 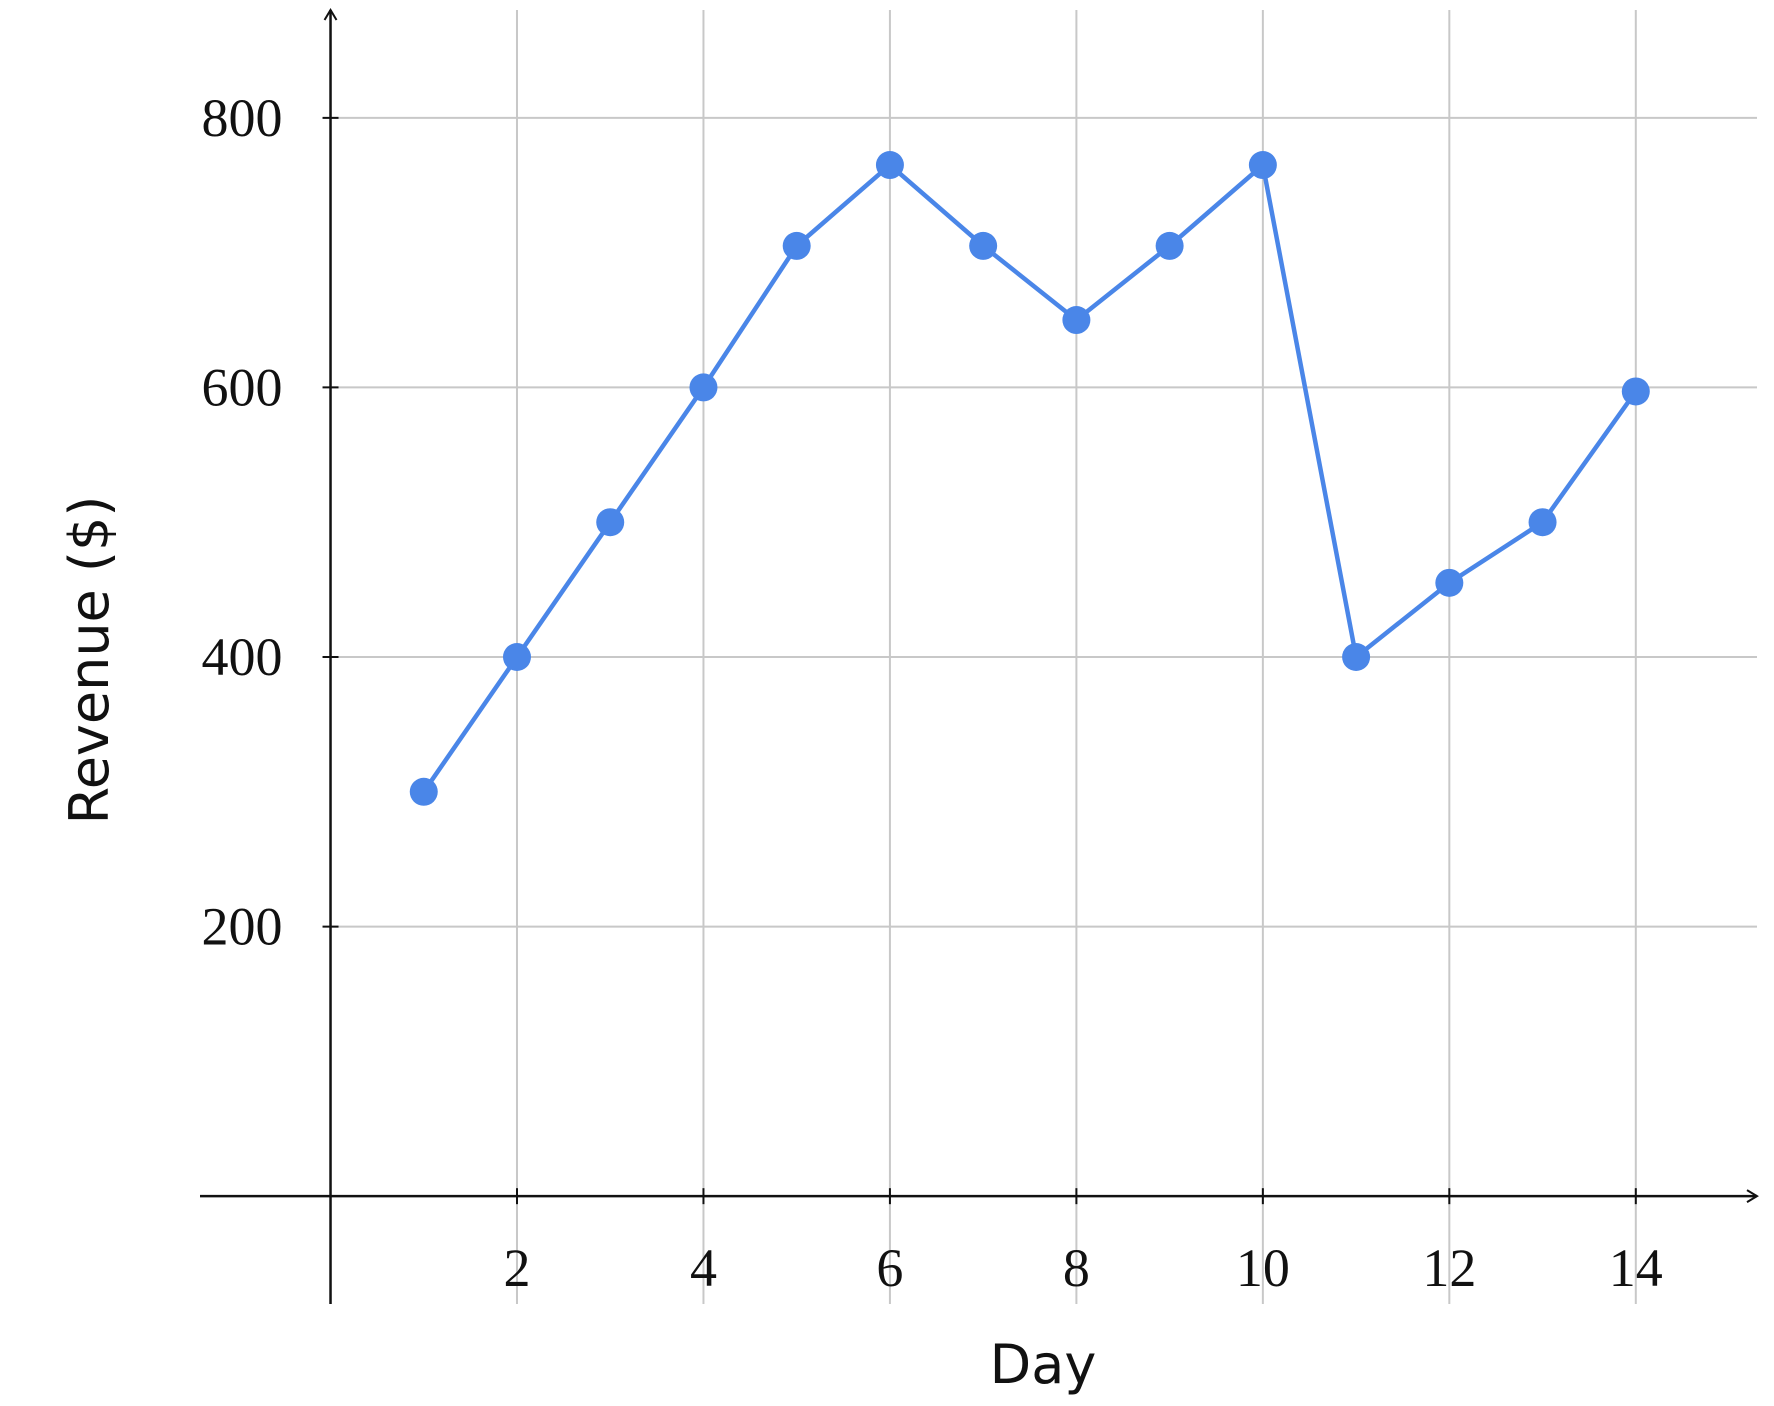 What do you see at coordinates (242, 118) in the screenshot?
I see `y-tick-label: 800` at bounding box center [242, 118].